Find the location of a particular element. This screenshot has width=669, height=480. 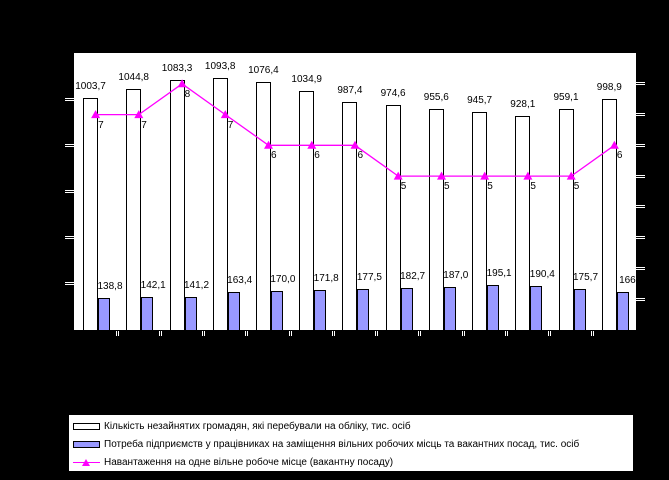

bar-value-label: 945,7 is located at coordinates (480, 100).